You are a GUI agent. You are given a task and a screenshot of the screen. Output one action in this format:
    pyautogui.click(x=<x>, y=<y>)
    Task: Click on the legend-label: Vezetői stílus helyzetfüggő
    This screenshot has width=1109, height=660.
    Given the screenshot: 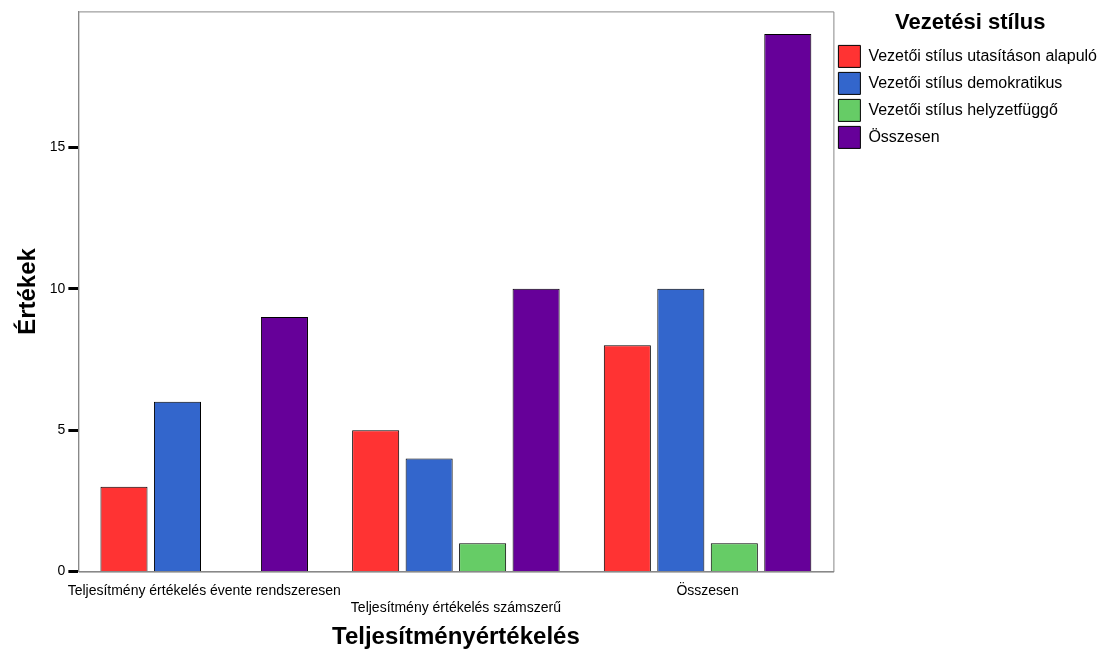 What is the action you would take?
    pyautogui.click(x=963, y=109)
    